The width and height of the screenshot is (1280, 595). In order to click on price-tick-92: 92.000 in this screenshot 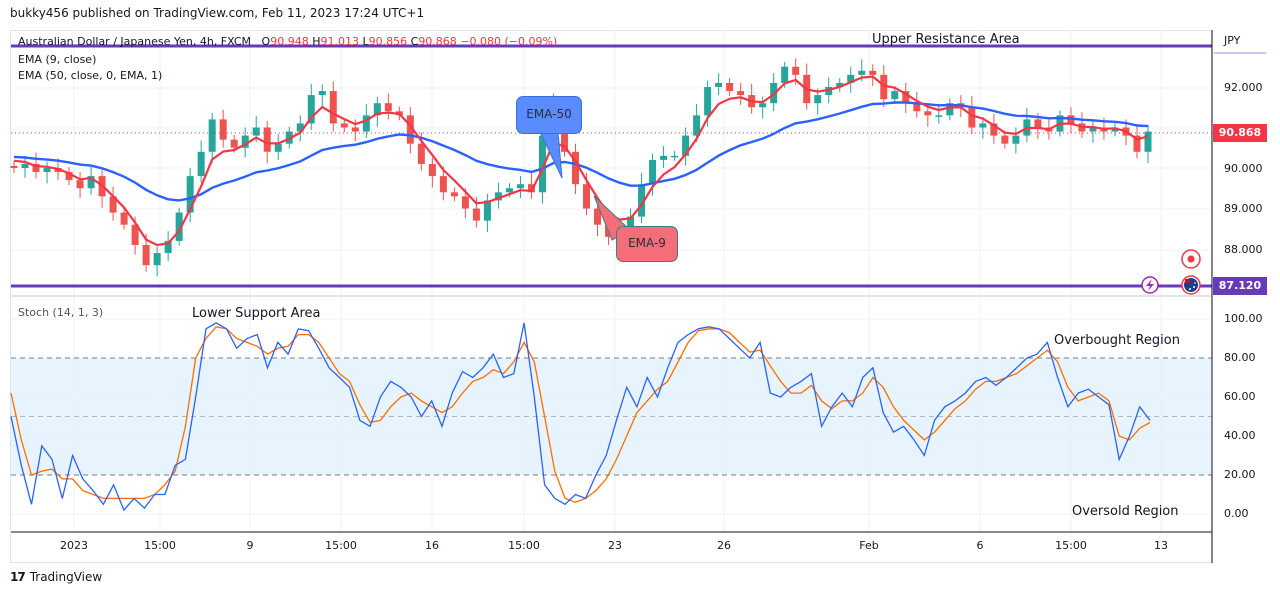, I will do `click(1243, 87)`.